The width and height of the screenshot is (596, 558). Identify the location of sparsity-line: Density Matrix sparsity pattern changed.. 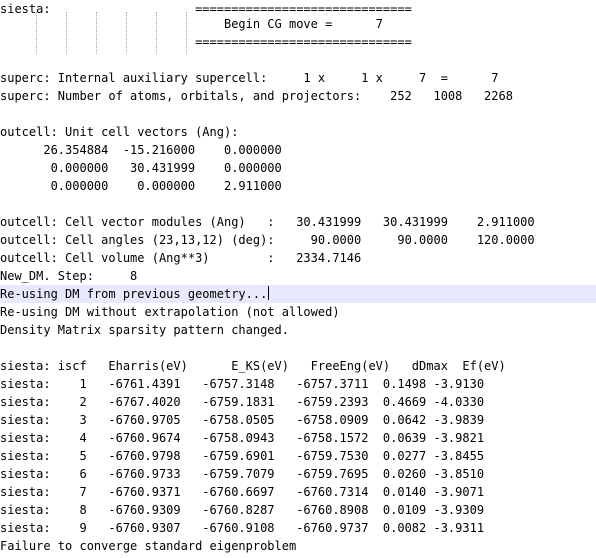
(144, 330).